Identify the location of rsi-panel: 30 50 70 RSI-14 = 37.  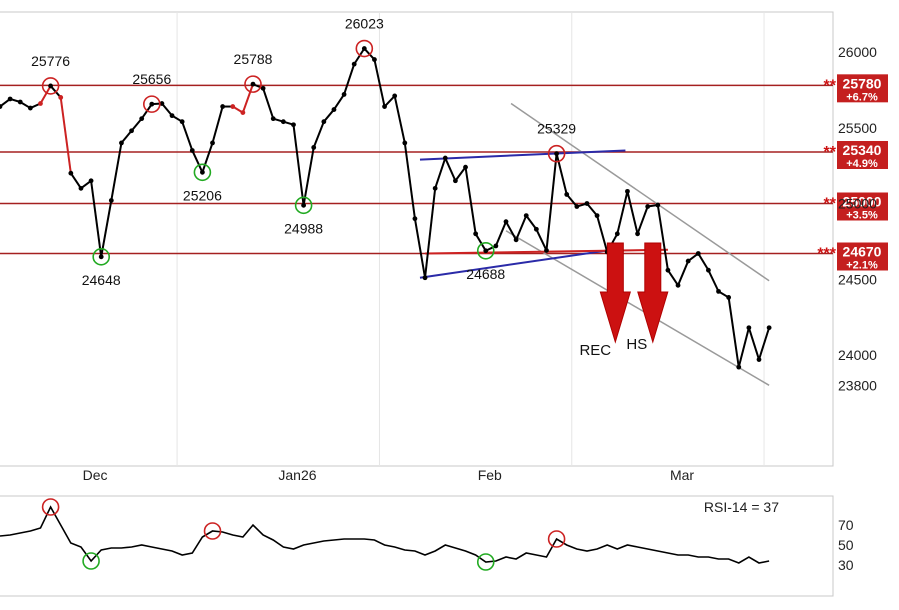
(427, 535).